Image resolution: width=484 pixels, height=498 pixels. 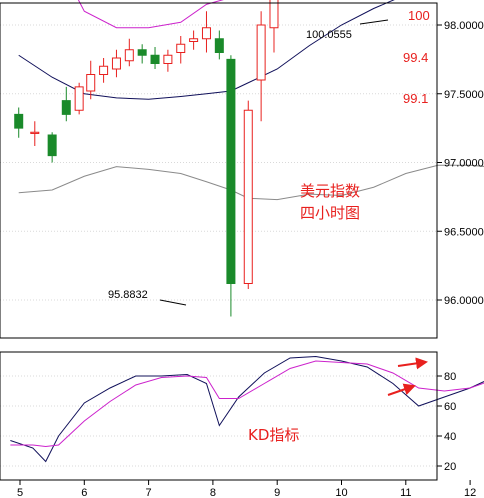 I want to click on x-axis: 567891011121314, so click(x=246, y=489).